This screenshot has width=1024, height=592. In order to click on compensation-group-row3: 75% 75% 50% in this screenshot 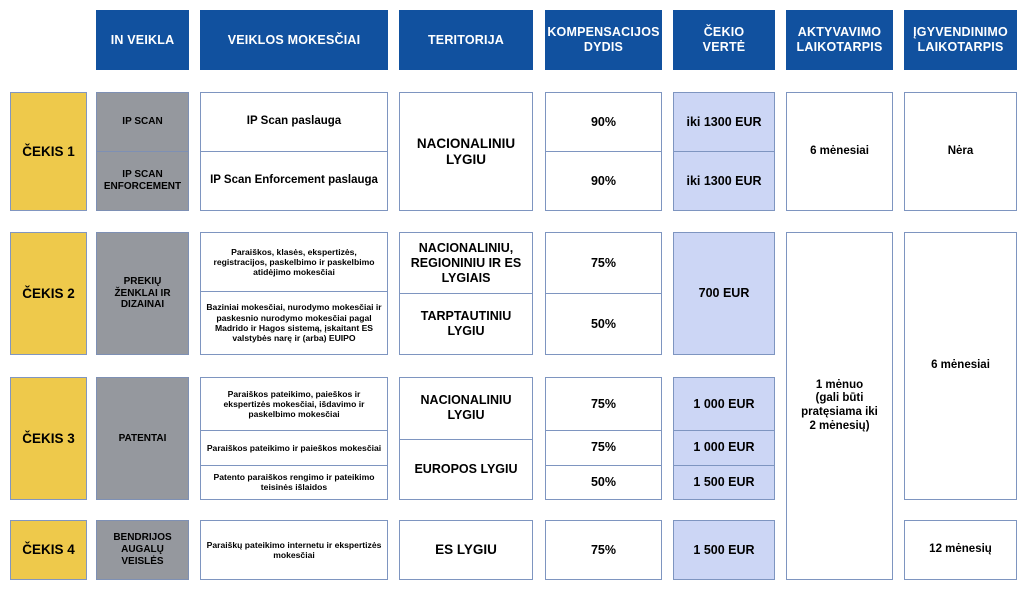, I will do `click(603, 438)`.